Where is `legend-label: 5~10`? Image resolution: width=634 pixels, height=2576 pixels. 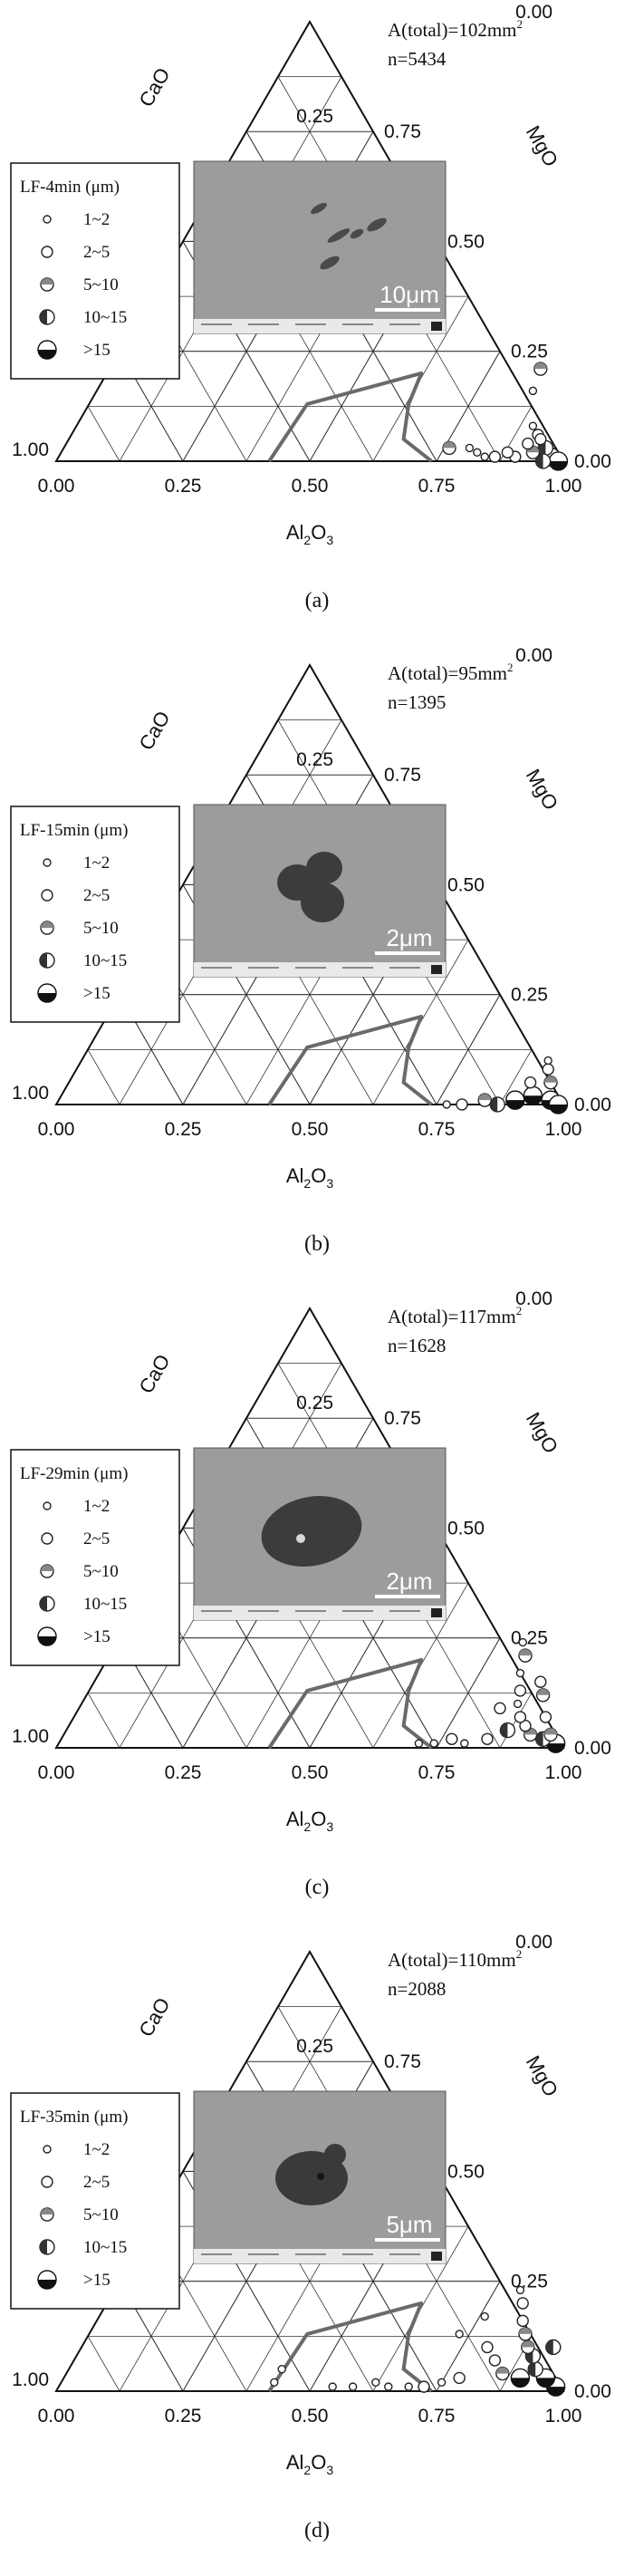 legend-label: 5~10 is located at coordinates (101, 1571).